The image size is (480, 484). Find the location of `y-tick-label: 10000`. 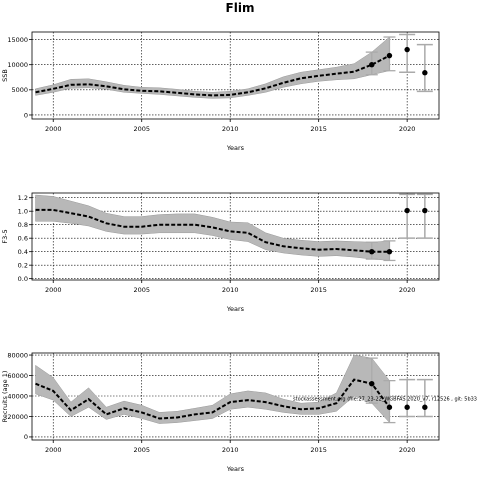

y-tick-label: 10000 is located at coordinates (17, 65).